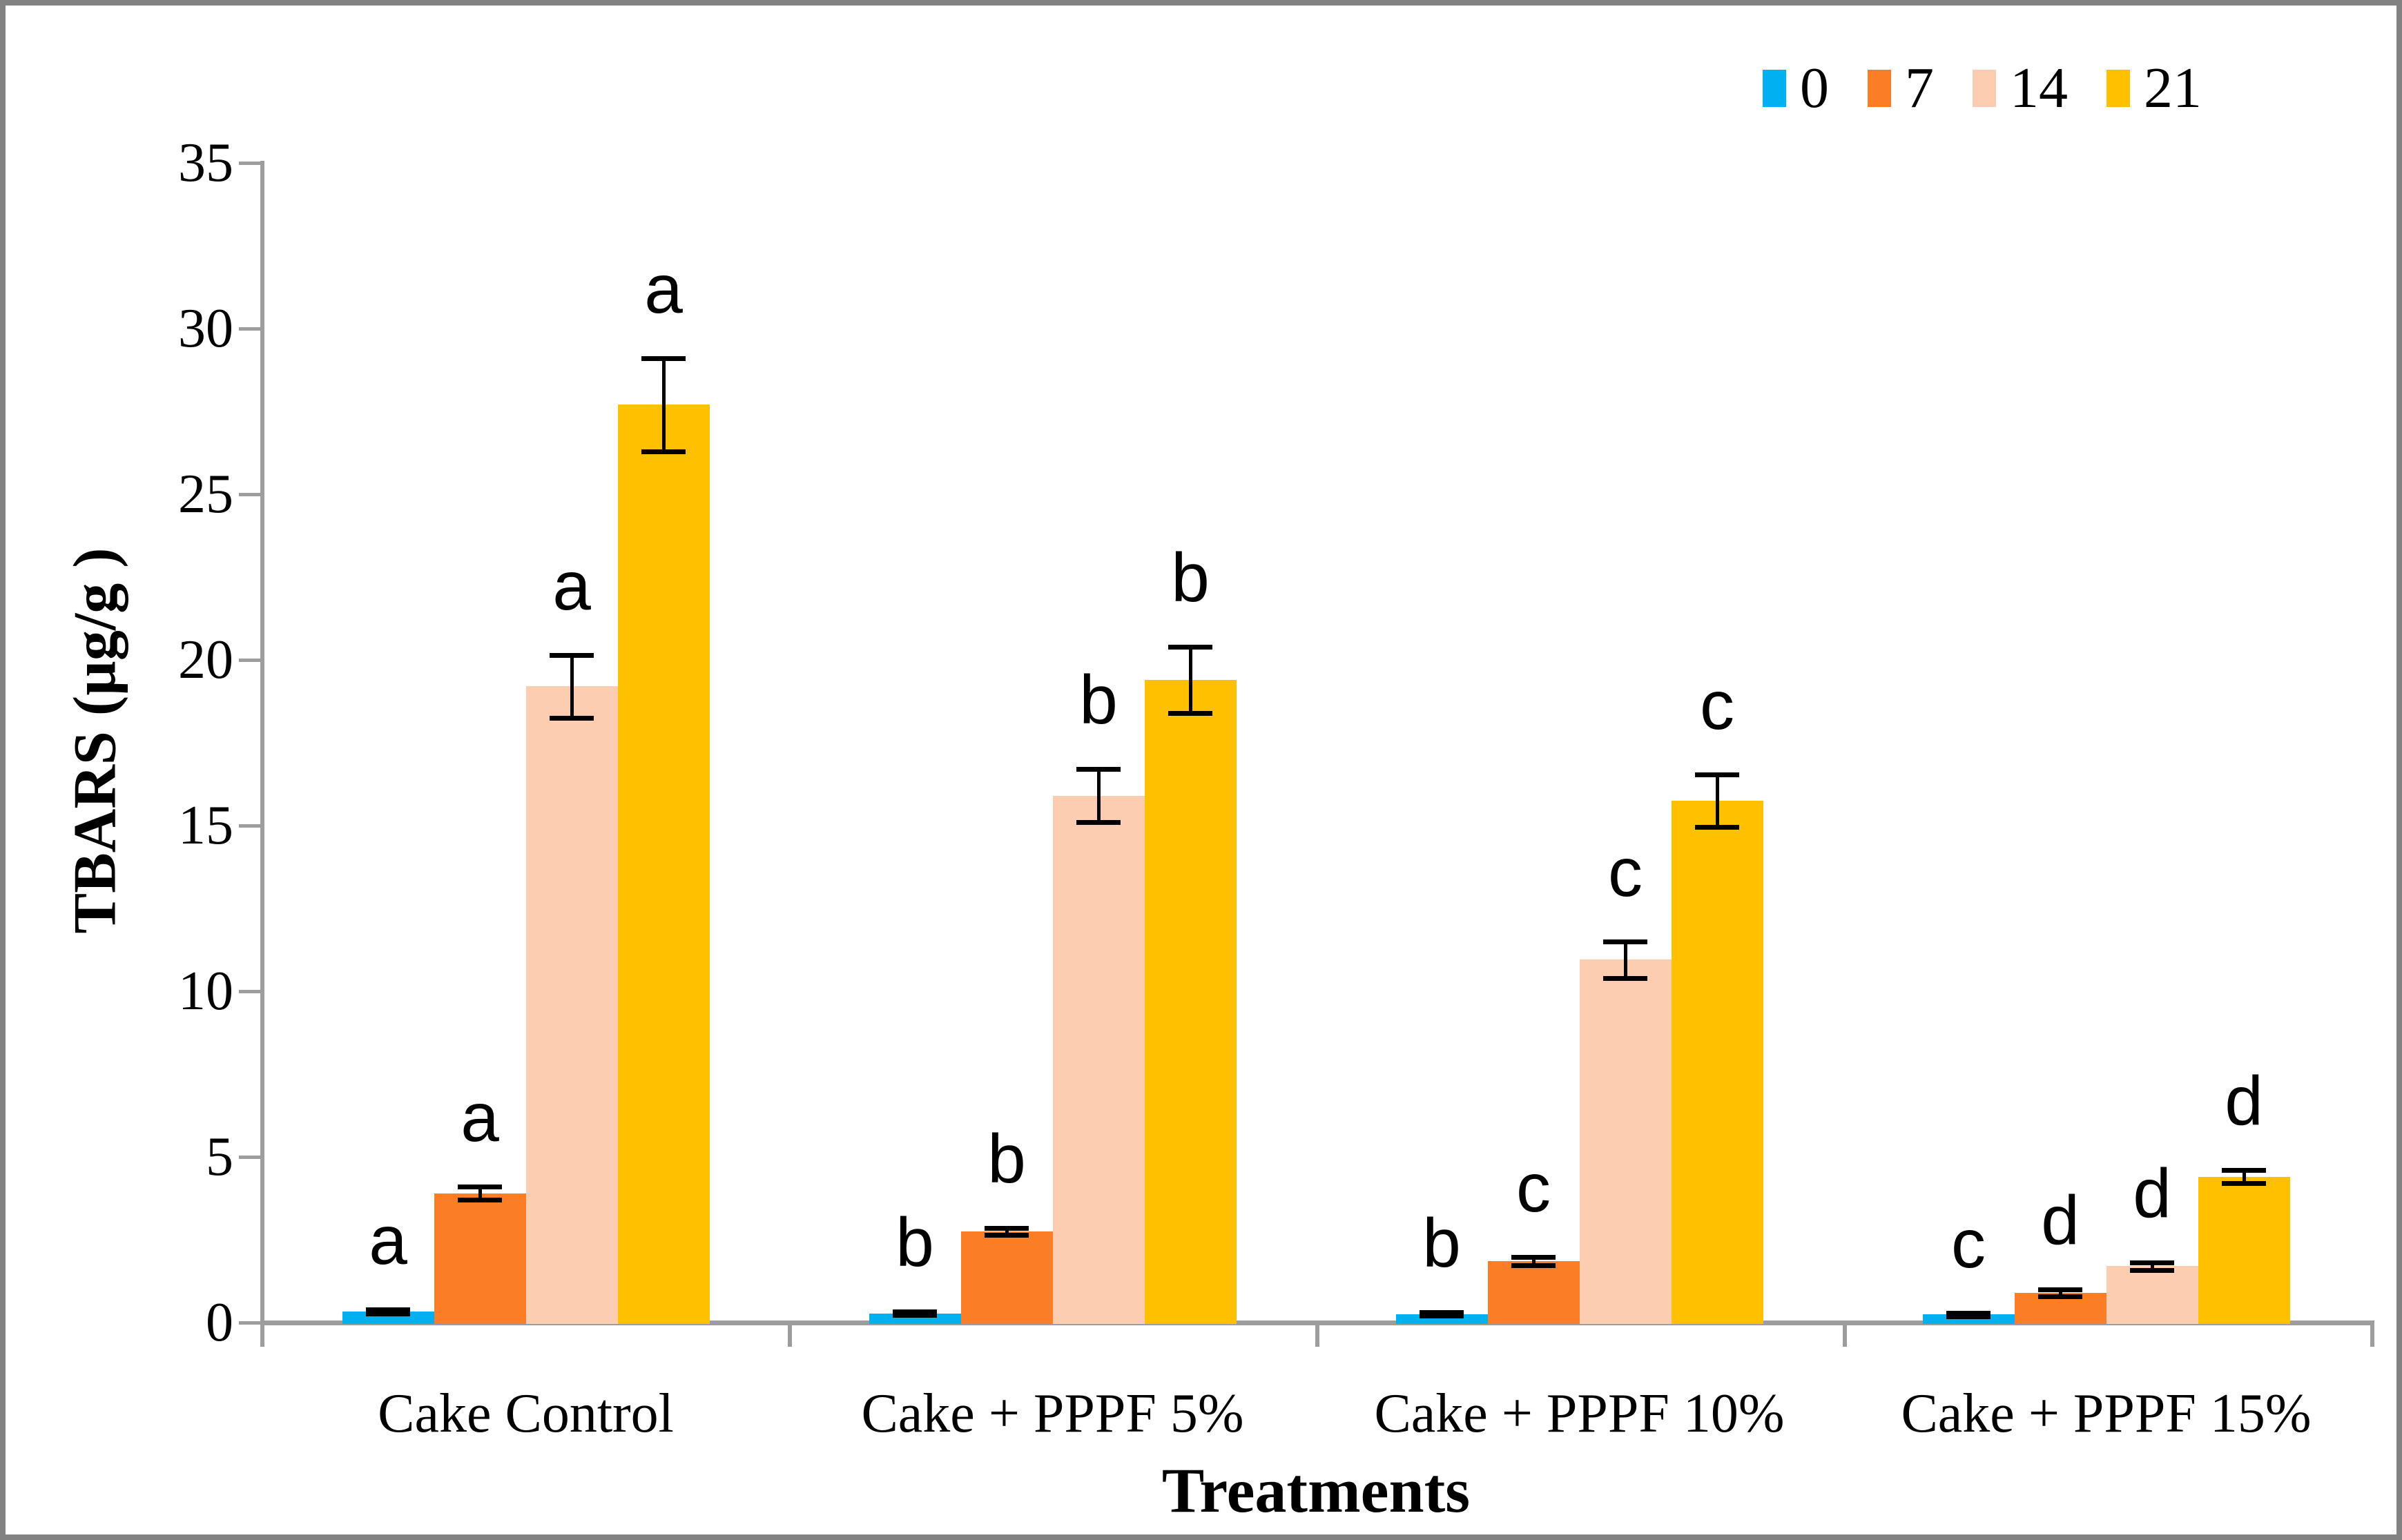 The width and height of the screenshot is (2402, 1540). What do you see at coordinates (219, 1157) in the screenshot?
I see `y-tick-label: 5` at bounding box center [219, 1157].